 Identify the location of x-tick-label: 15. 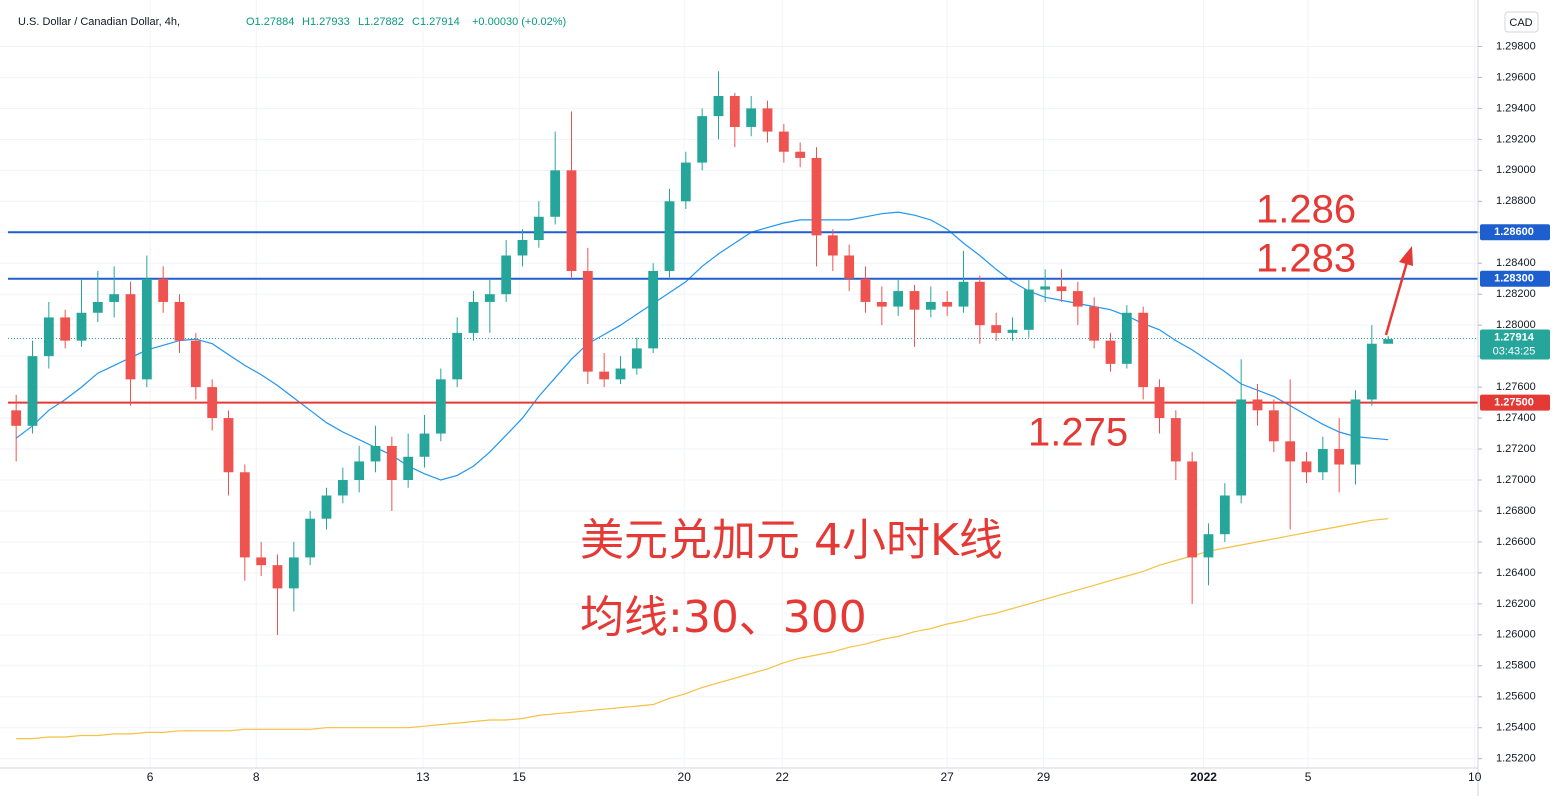
(520, 777).